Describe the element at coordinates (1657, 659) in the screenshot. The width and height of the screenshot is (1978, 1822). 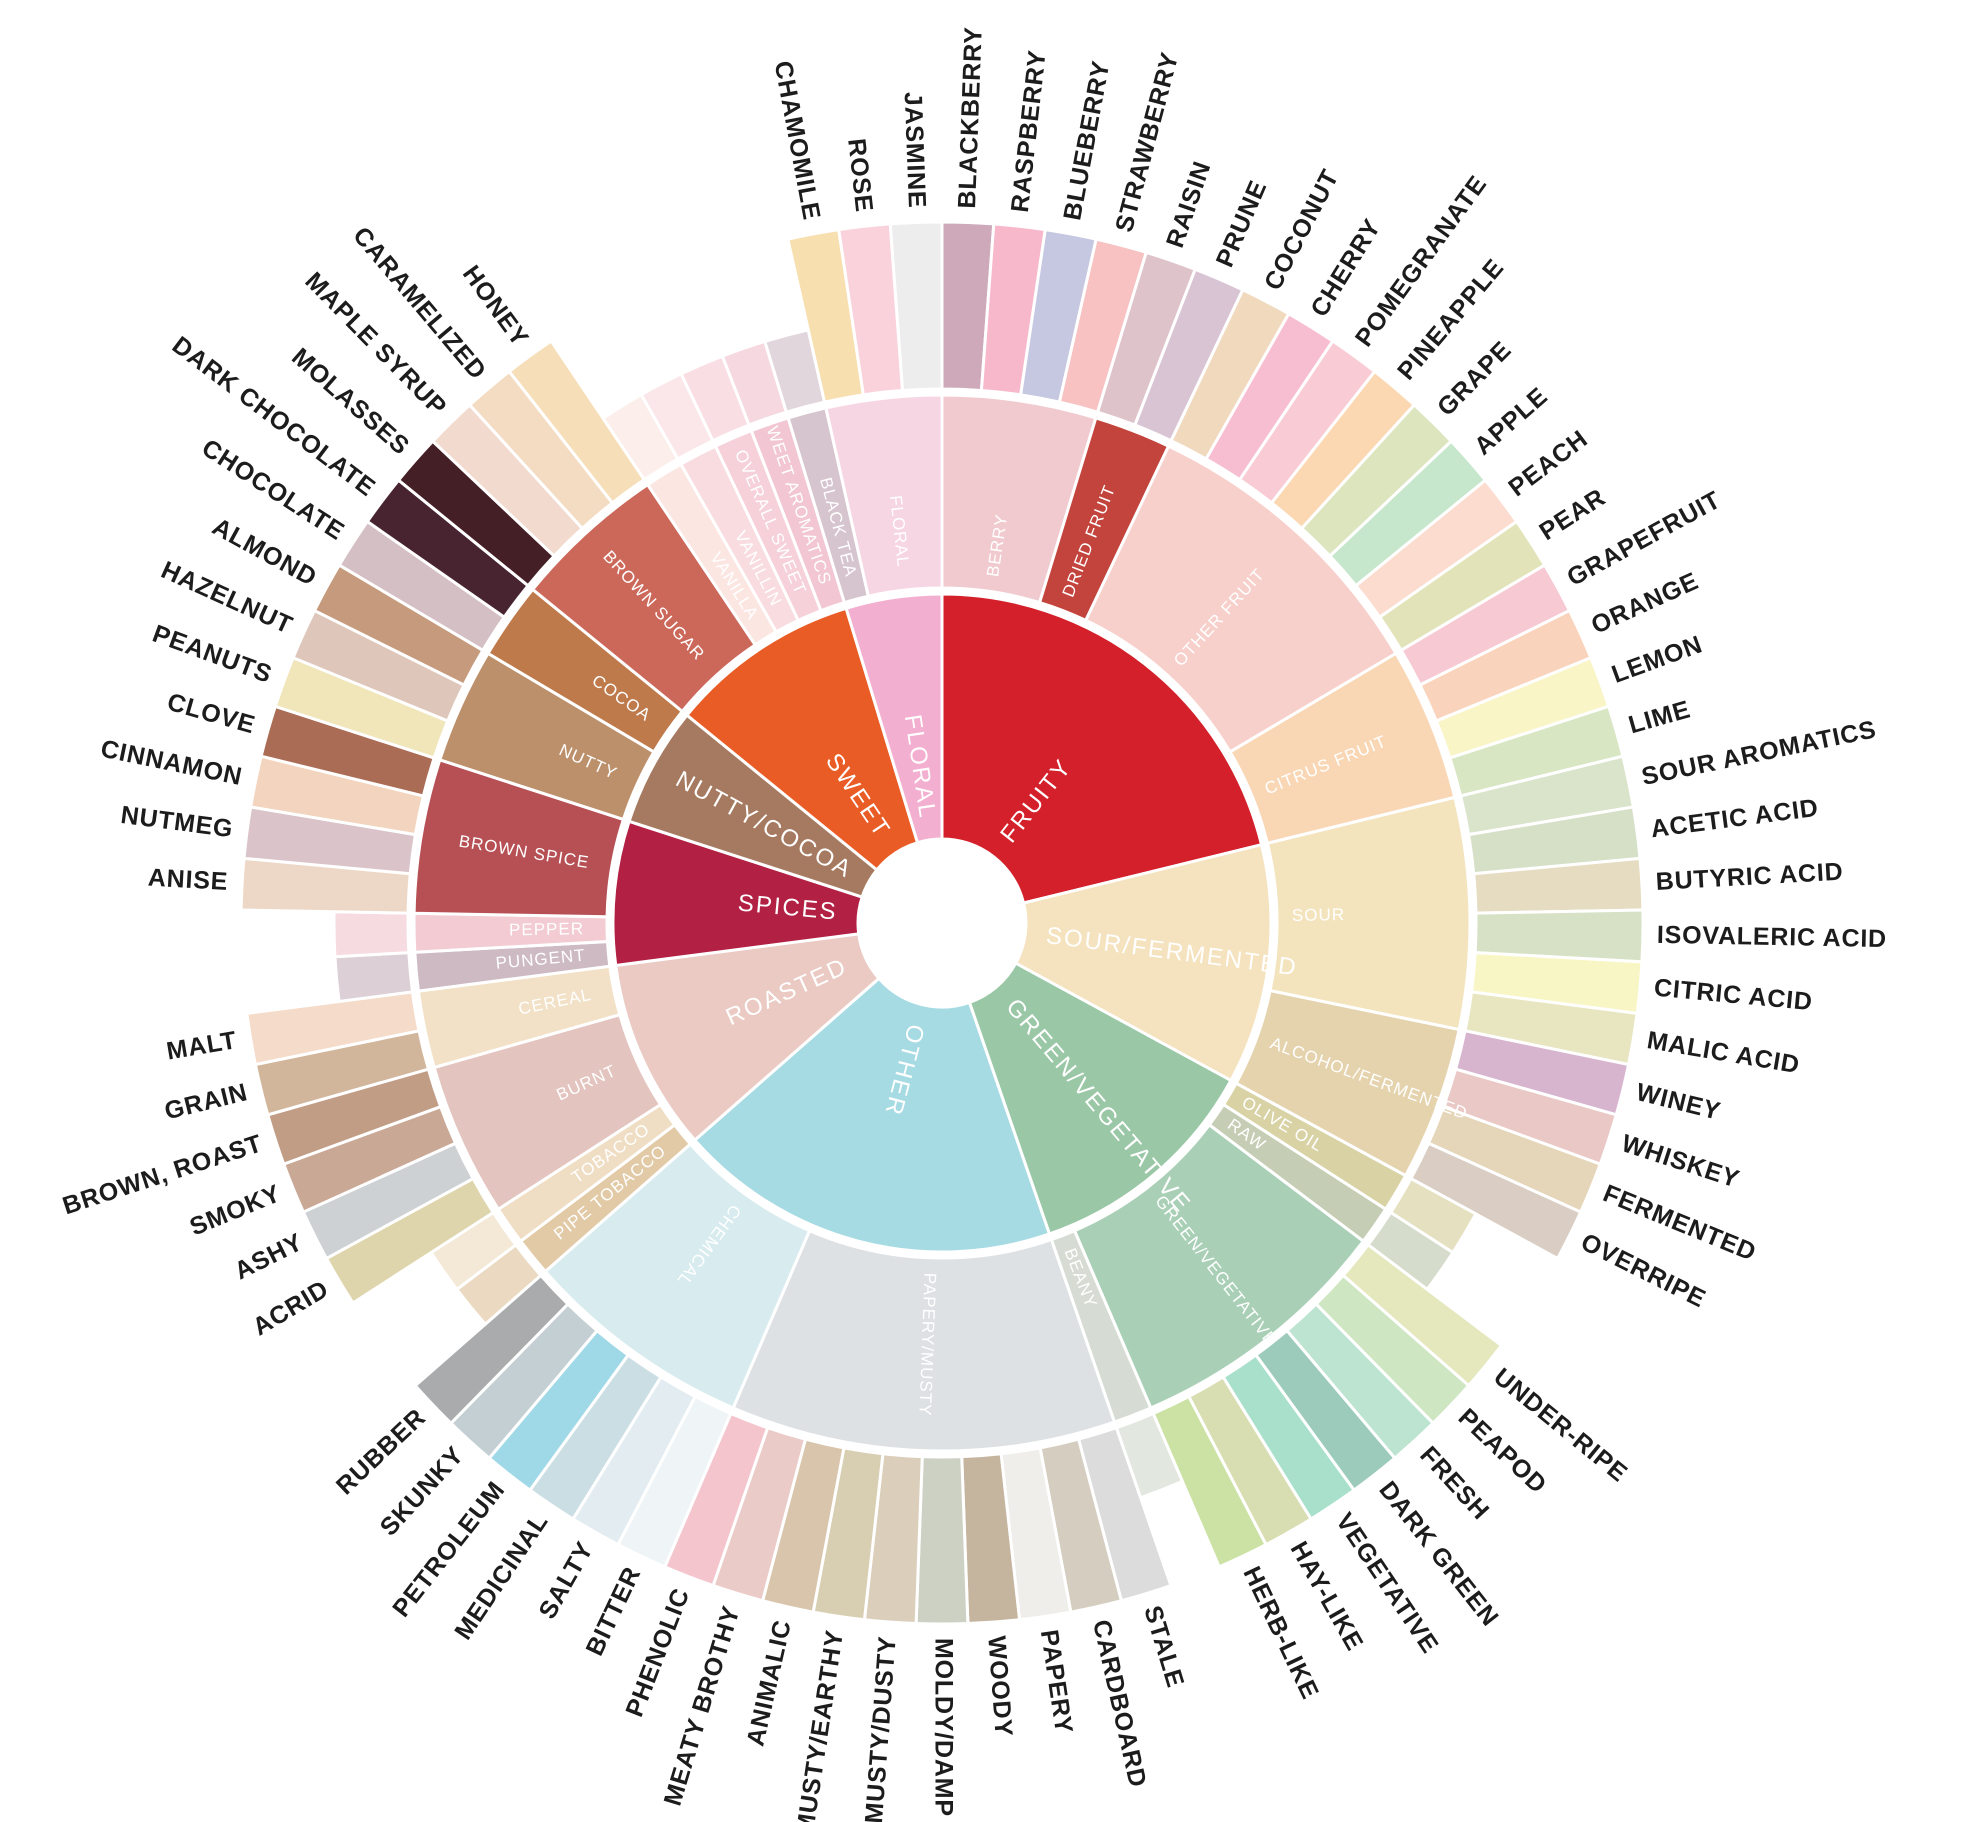
I see `leaf-label-lemon: LEMON` at that location.